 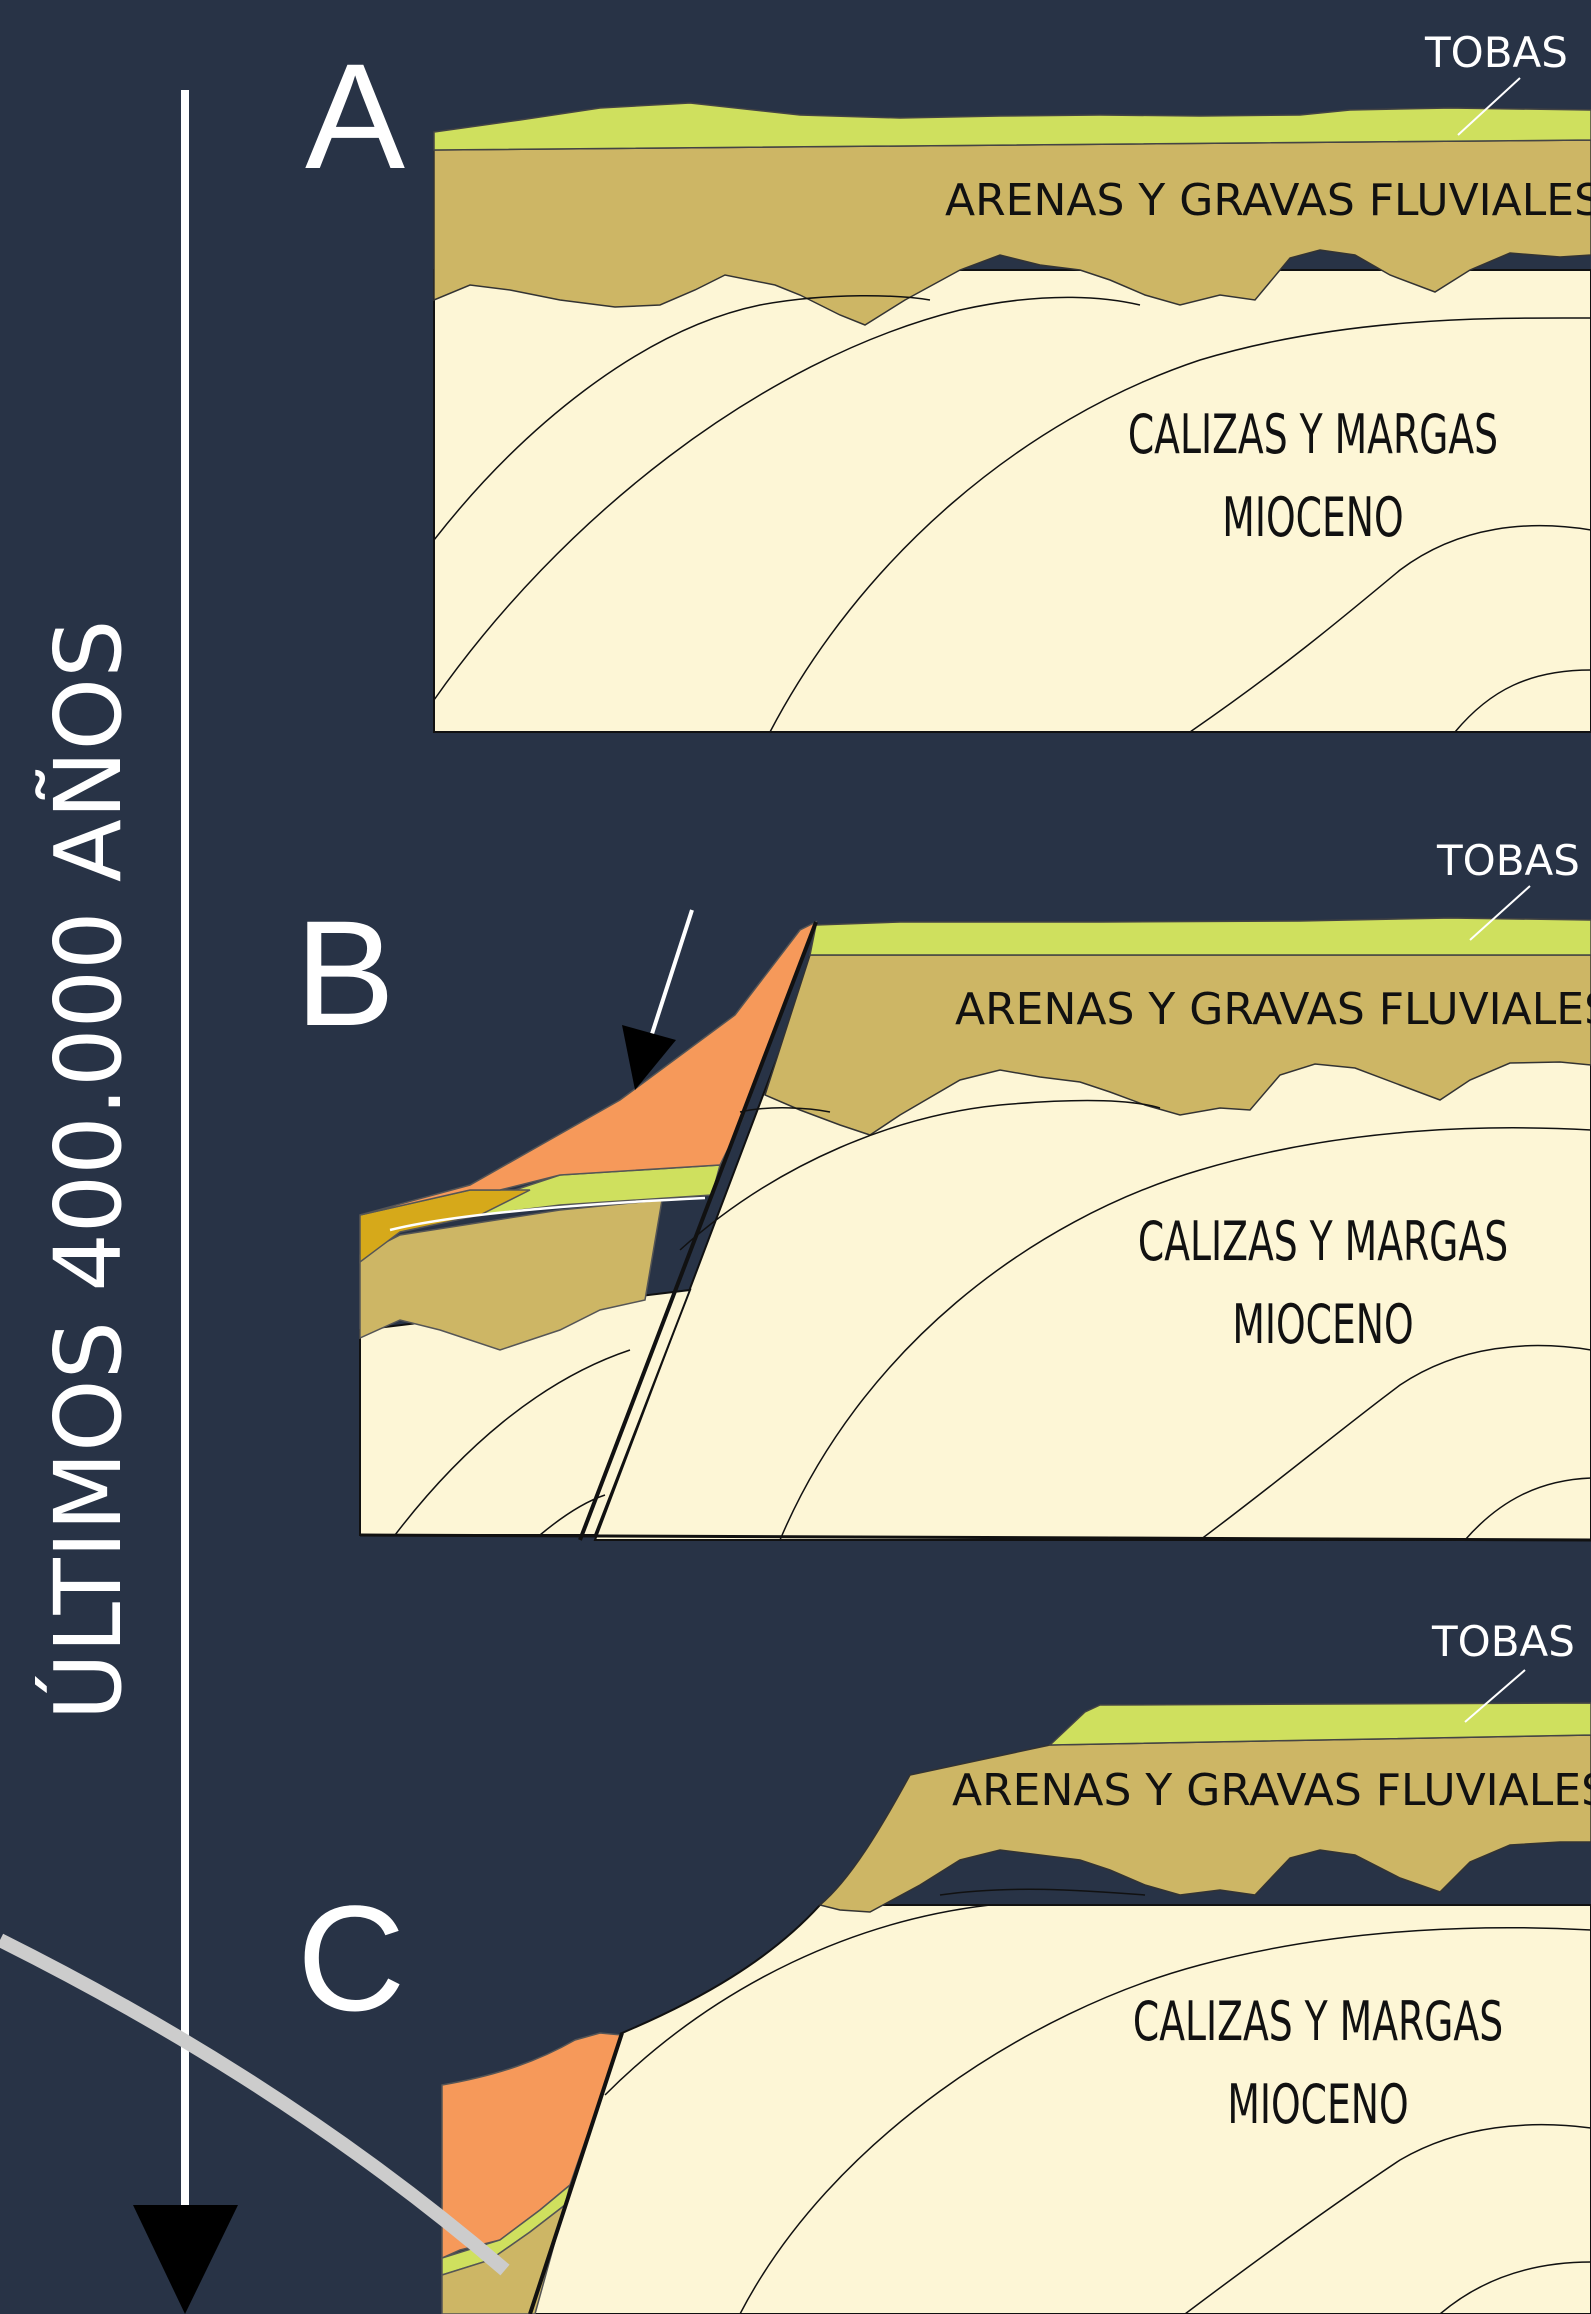 I want to click on downthrown-fluvial, so click(x=511, y=1275).